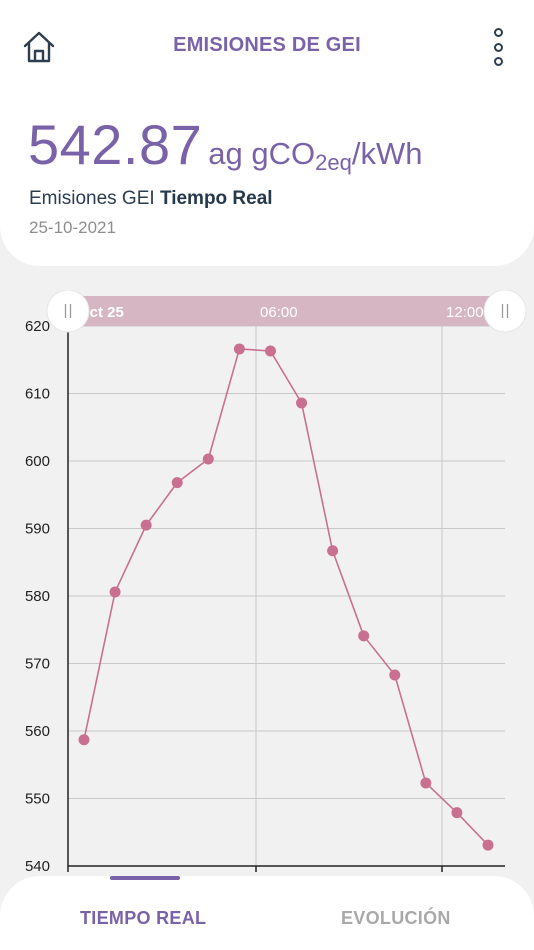  Describe the element at coordinates (505, 311) in the screenshot. I see `navigator-right-handle` at that location.